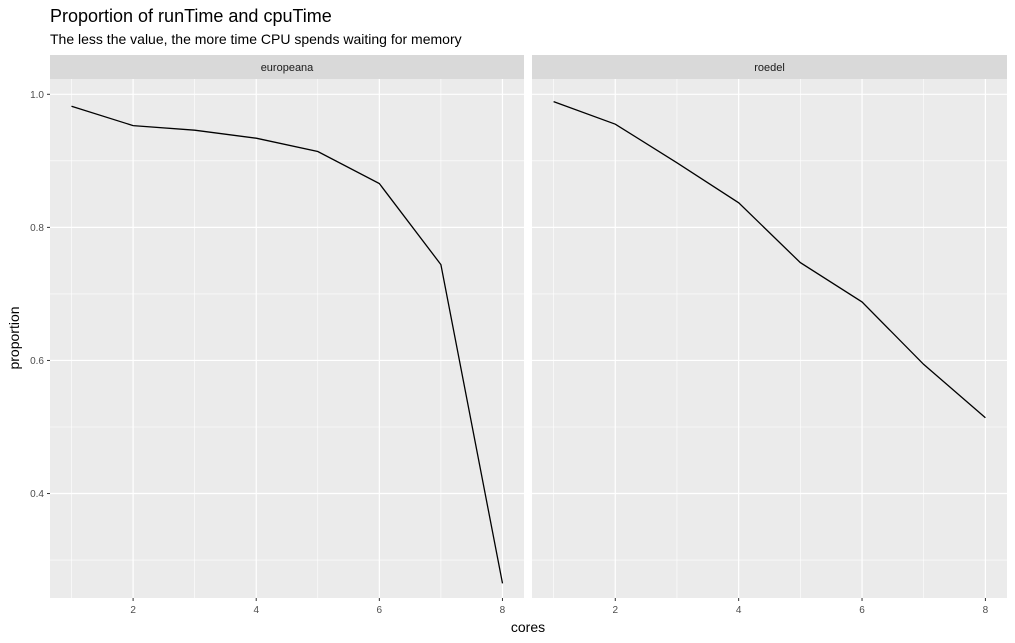  Describe the element at coordinates (37, 361) in the screenshot. I see `y-tick-label: 0.6` at that location.